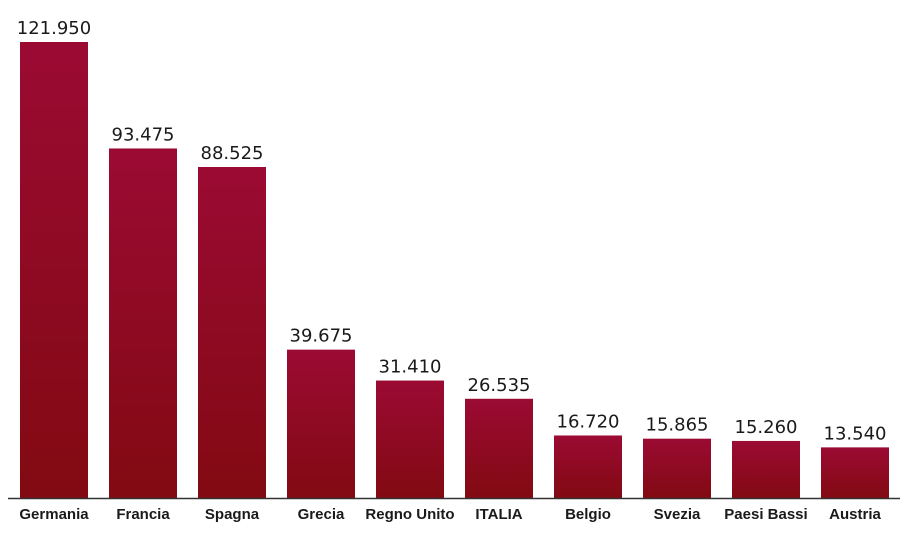 The height and width of the screenshot is (534, 907). I want to click on bar-value-label: 88.525, so click(232, 153).